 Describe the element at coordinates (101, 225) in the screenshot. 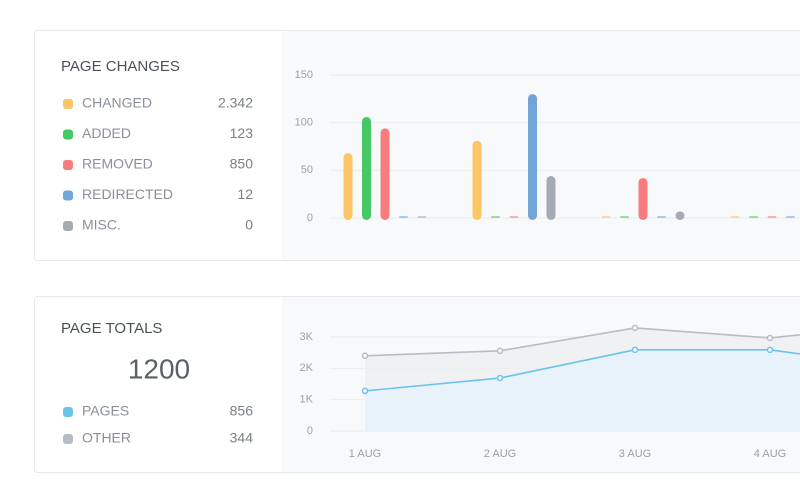

I see `legend-label: MISC.` at that location.